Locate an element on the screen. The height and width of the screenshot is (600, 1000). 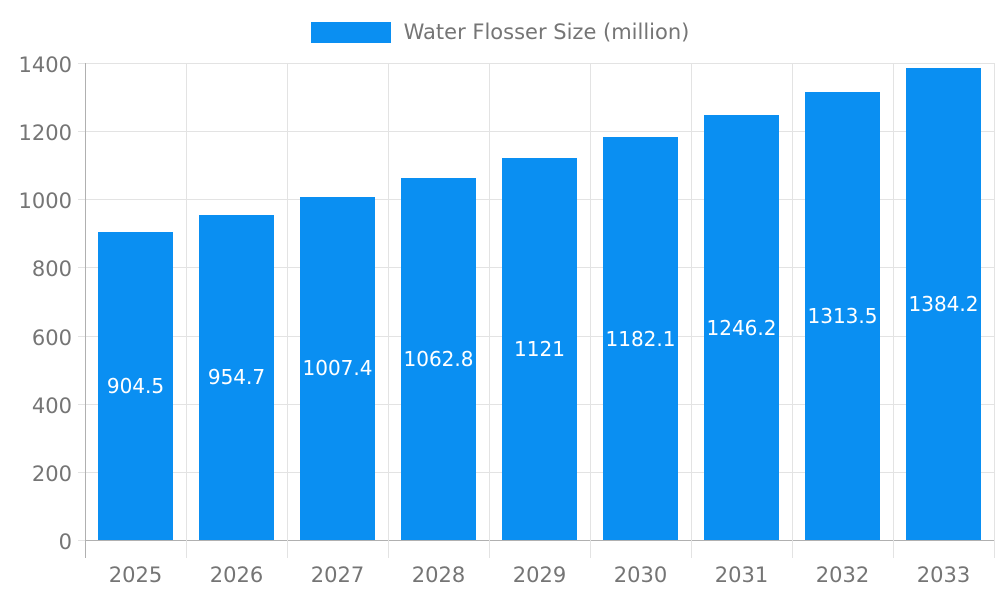
x-tick-label: 2025 is located at coordinates (135, 575).